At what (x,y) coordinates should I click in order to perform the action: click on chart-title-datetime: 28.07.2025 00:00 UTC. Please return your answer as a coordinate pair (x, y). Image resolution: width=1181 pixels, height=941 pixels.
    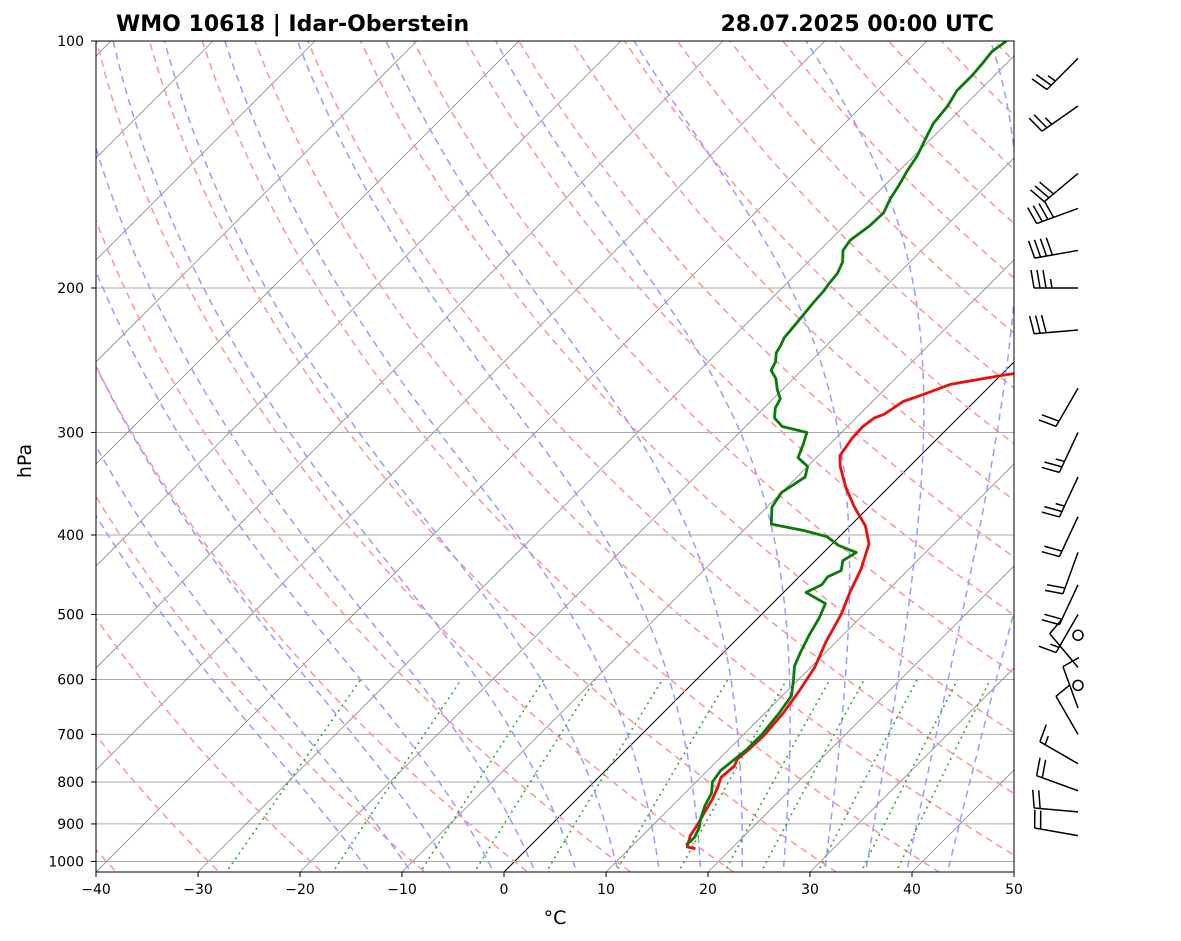
    Looking at the image, I should click on (857, 24).